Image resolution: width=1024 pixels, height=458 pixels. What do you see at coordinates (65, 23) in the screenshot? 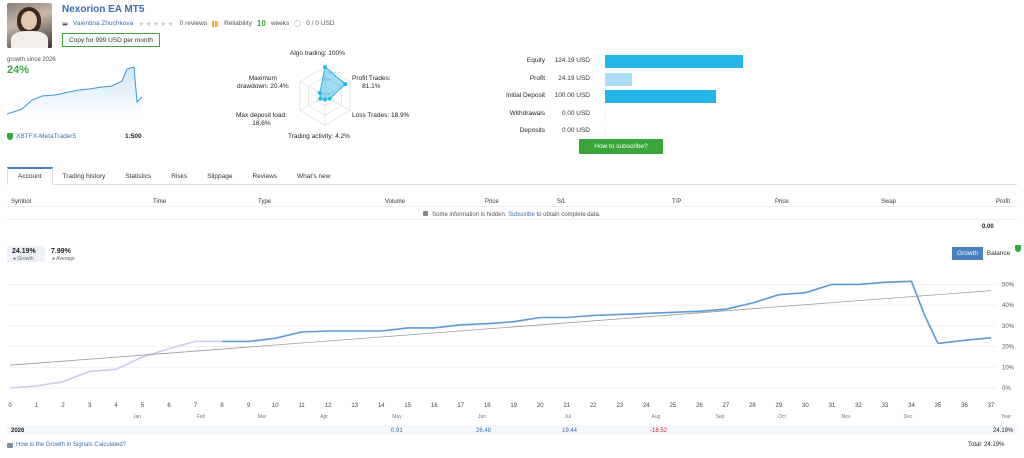
I see `flag-icon` at bounding box center [65, 23].